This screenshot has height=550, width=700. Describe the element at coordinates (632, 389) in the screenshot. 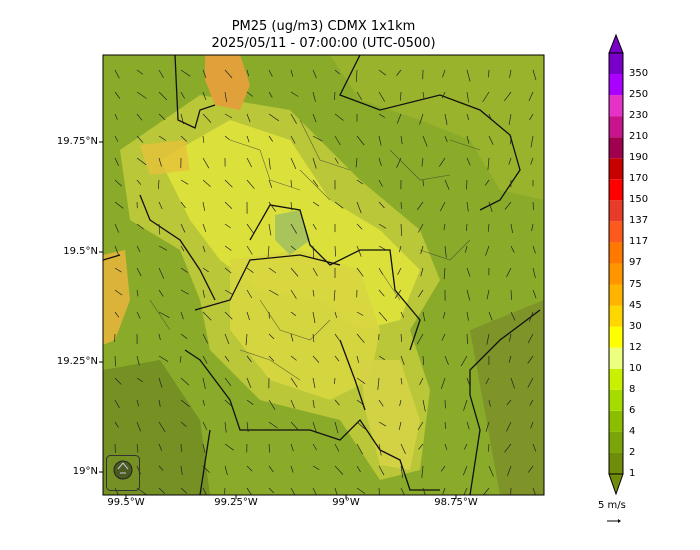

I see `colorbar-level-label: 8` at that location.